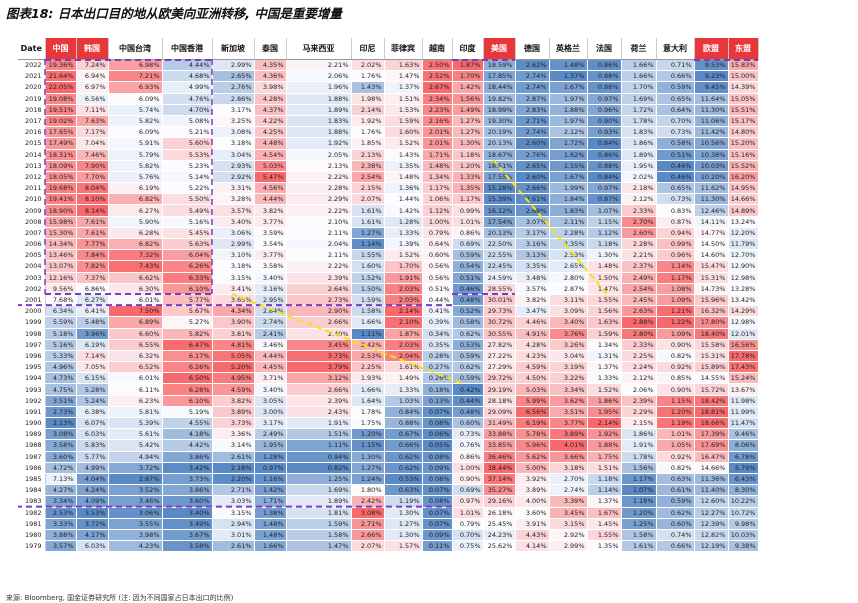  Describe the element at coordinates (568, 255) in the screenshot. I see `heat-cell: 2.53%` at that location.